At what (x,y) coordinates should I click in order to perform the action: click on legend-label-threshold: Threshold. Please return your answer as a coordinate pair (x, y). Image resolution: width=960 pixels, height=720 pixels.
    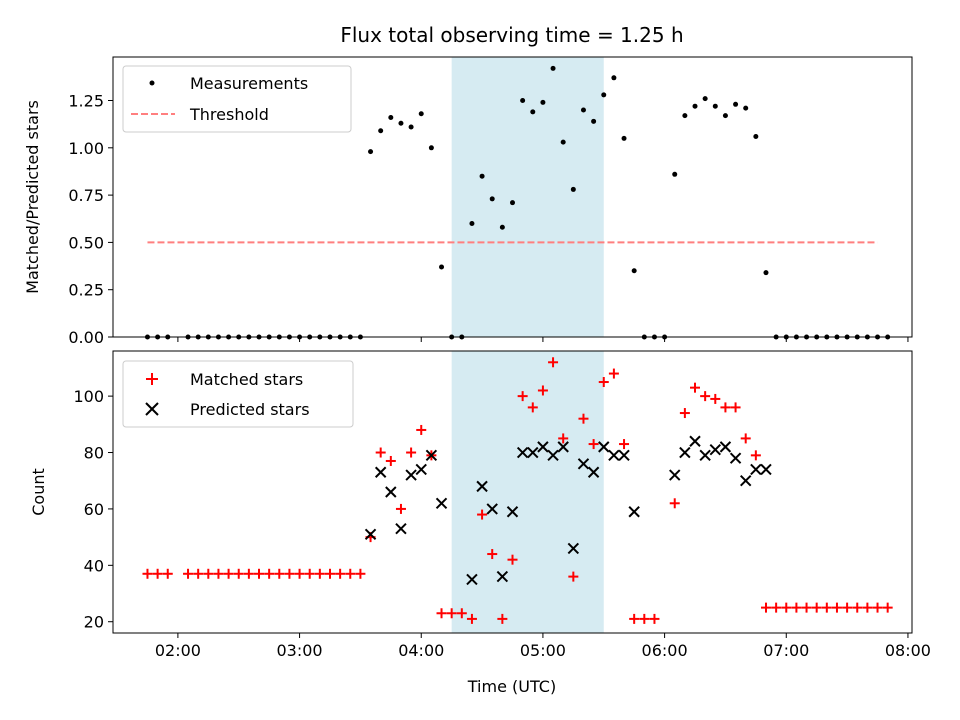
    Looking at the image, I should click on (229, 114).